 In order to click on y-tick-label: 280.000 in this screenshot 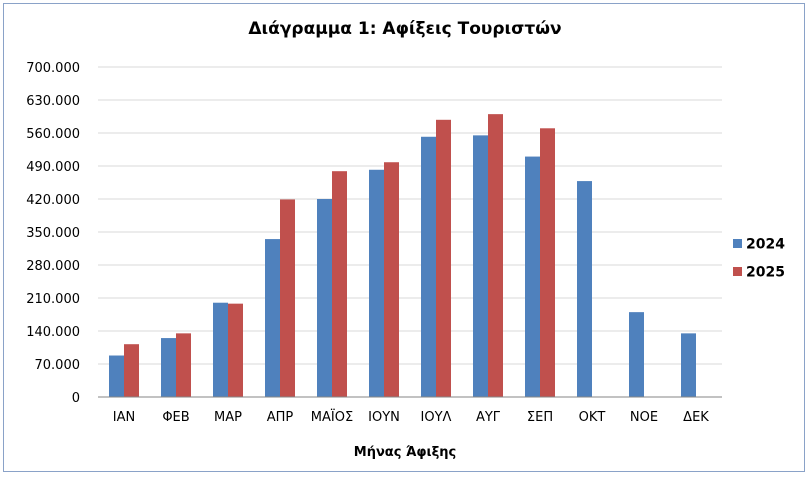, I will do `click(53, 266)`.